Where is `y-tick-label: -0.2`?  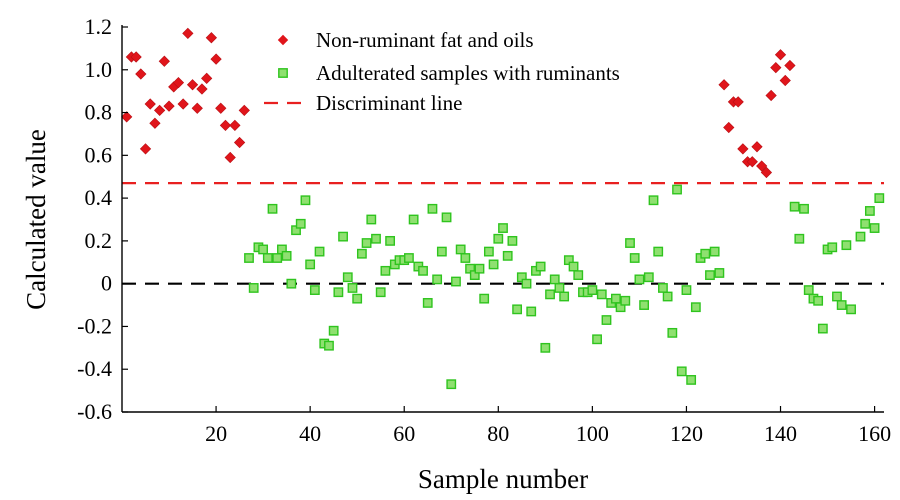
y-tick-label: -0.2 is located at coordinates (94, 325).